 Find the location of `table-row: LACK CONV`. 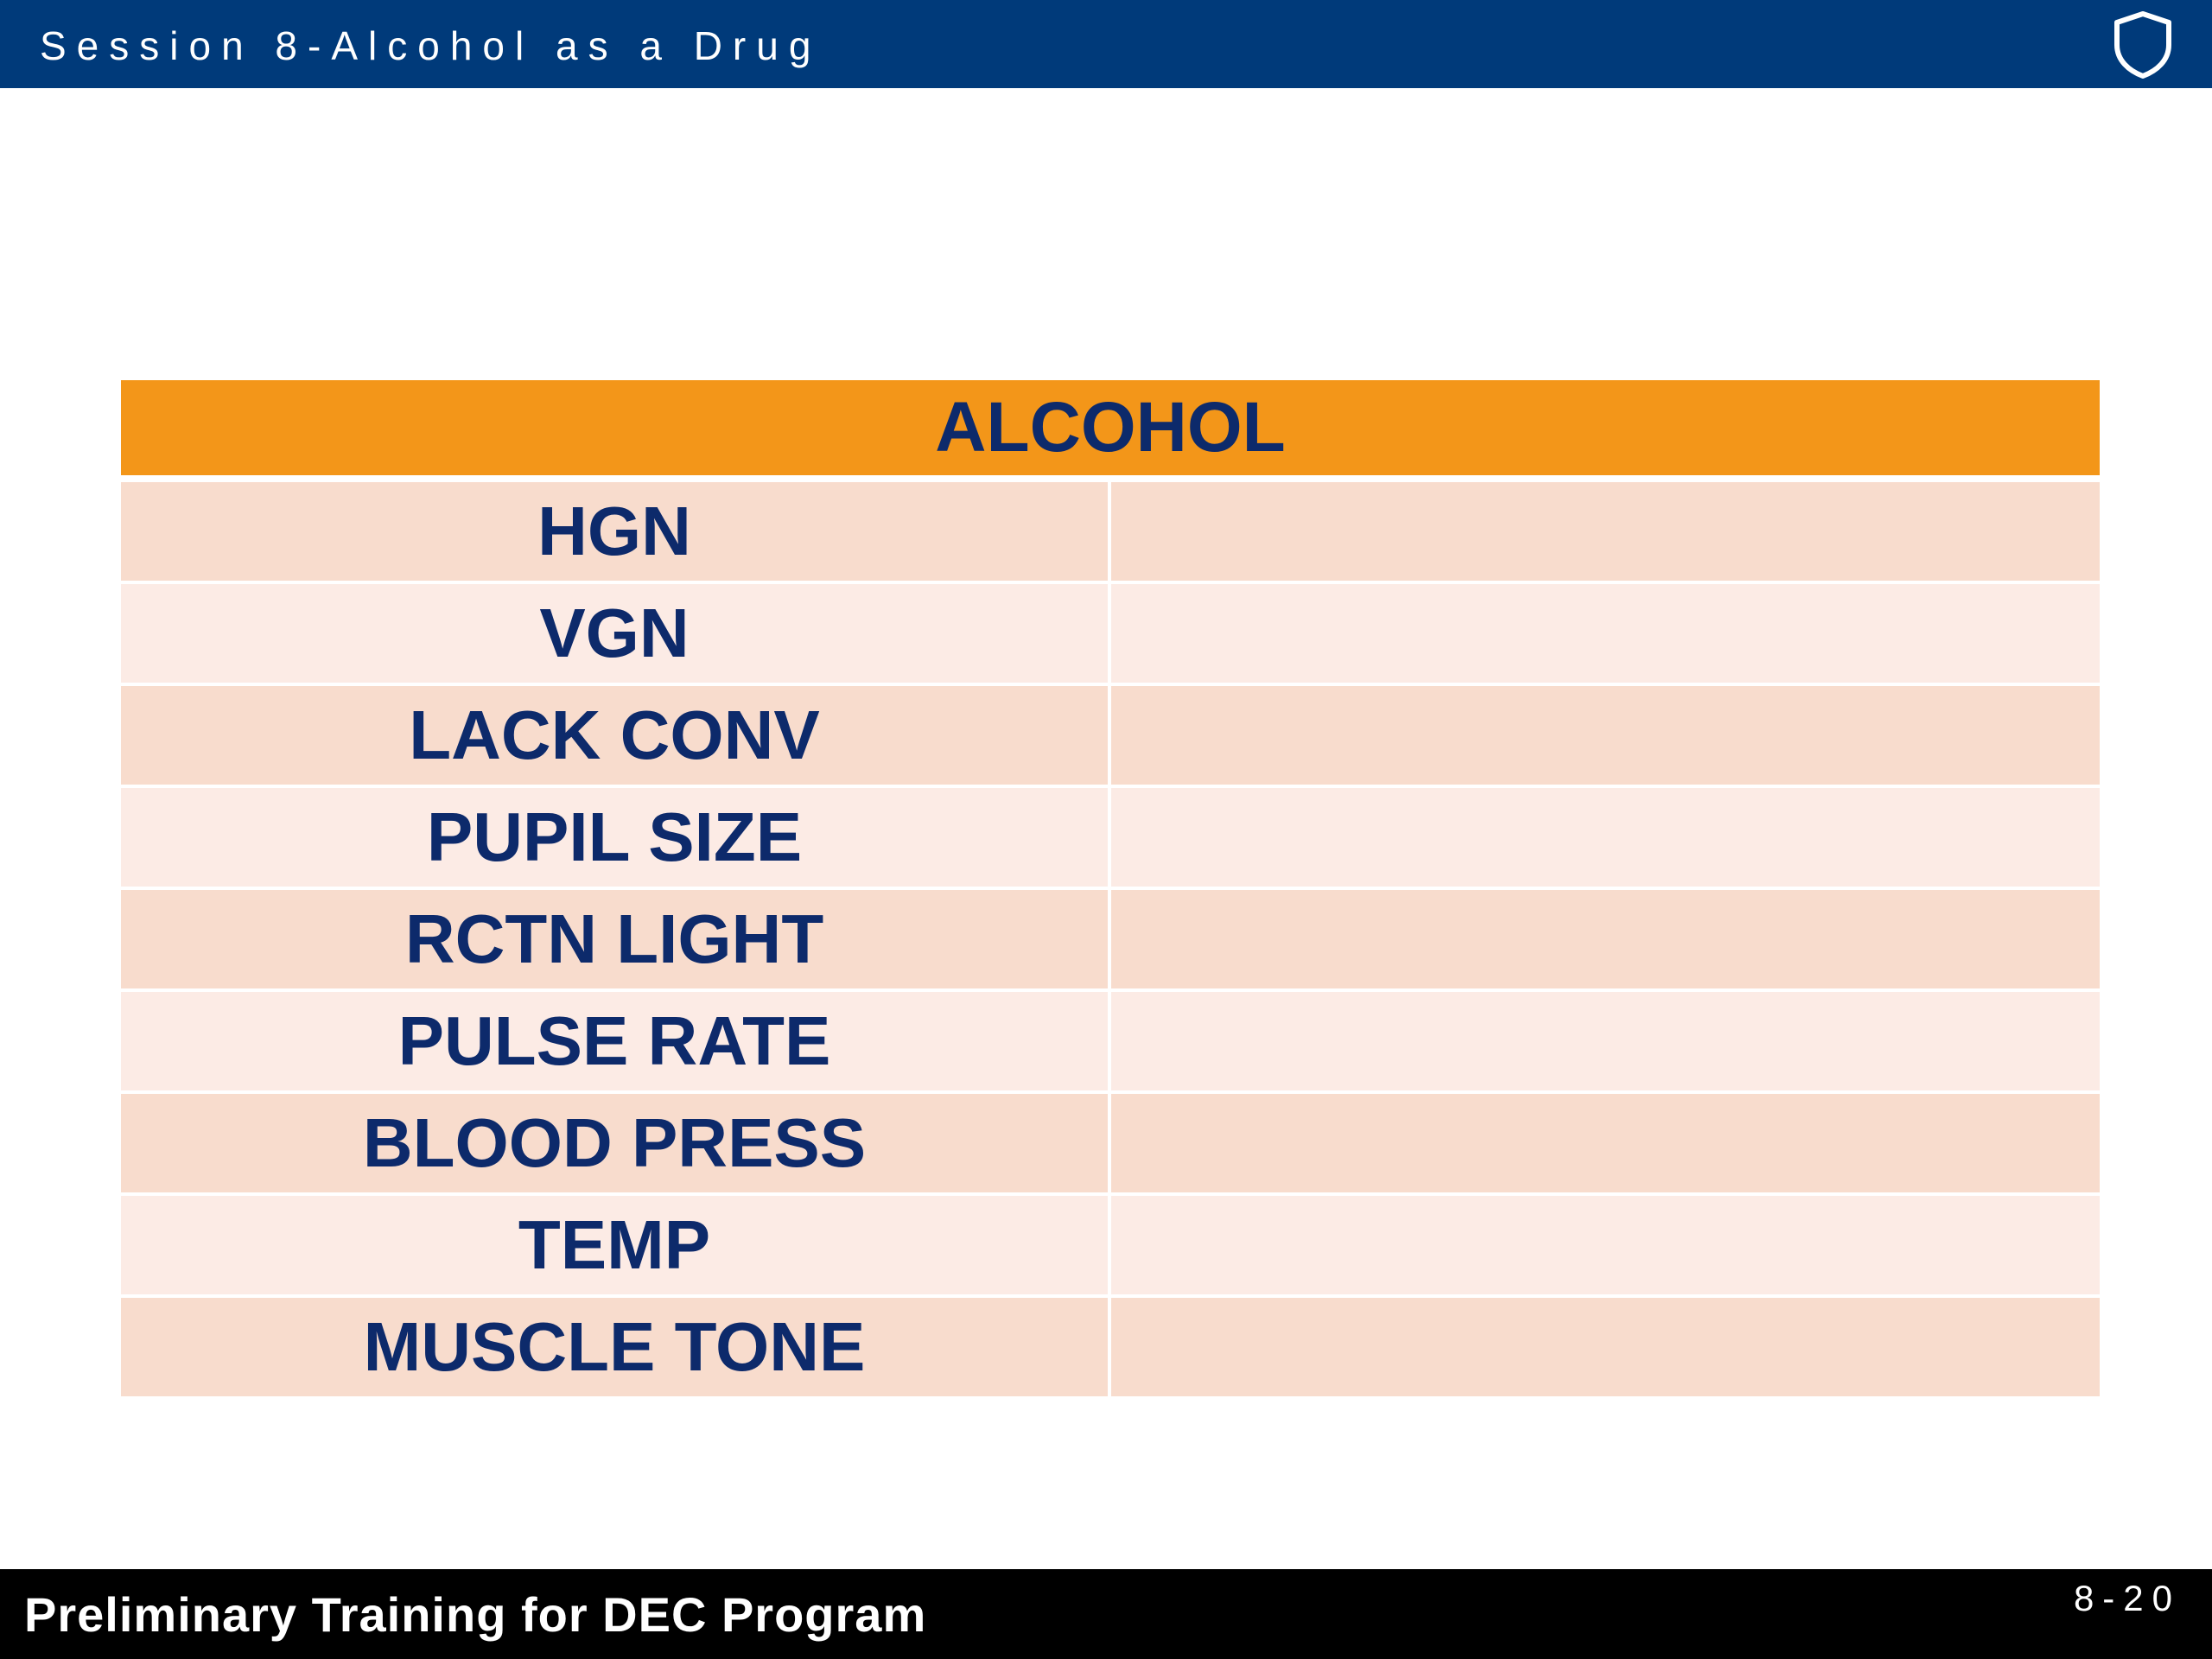

table-row: LACK CONV is located at coordinates (1110, 735).